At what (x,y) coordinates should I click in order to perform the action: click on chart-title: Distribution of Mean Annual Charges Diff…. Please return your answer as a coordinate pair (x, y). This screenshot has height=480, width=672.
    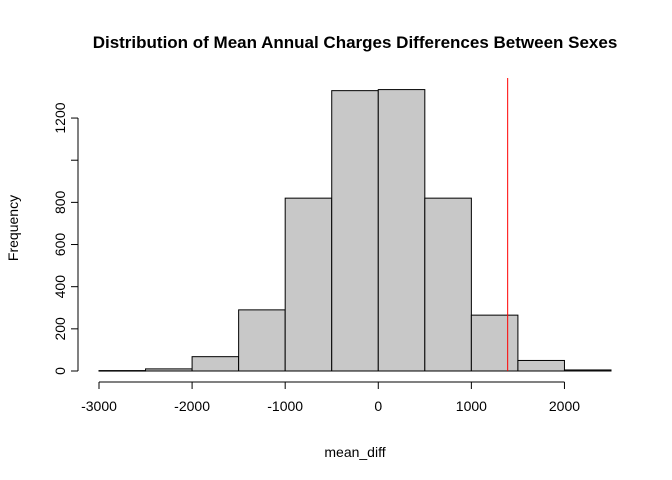
    Looking at the image, I should click on (355, 42).